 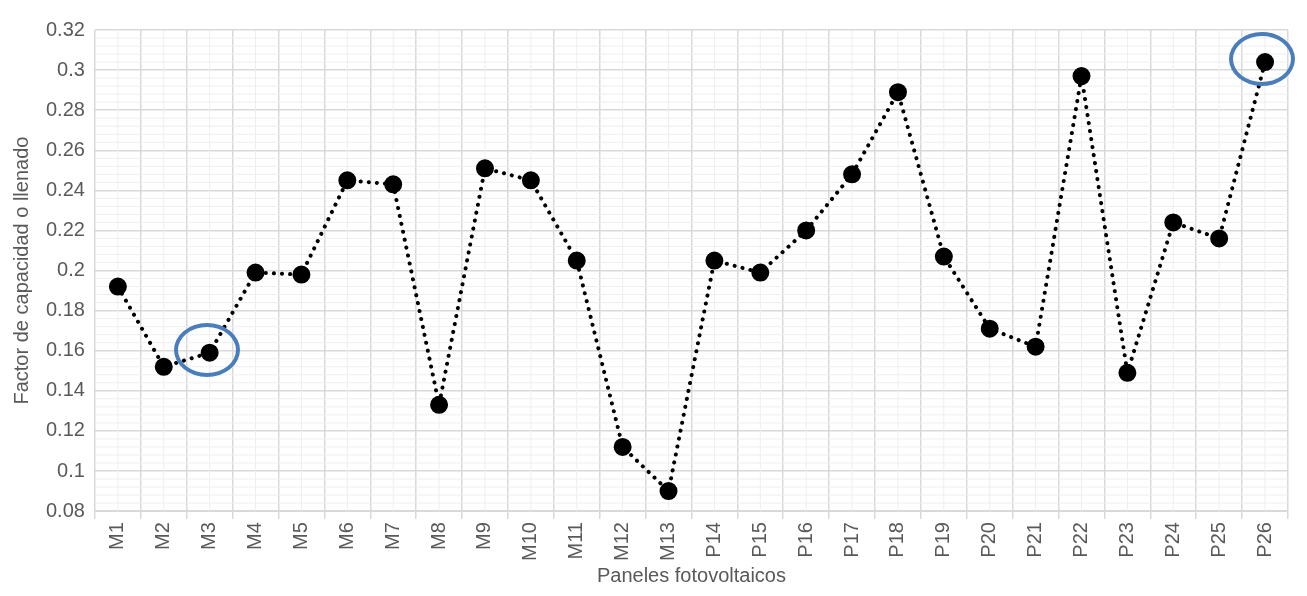 I want to click on x-tick-label: P14, so click(x=712, y=540).